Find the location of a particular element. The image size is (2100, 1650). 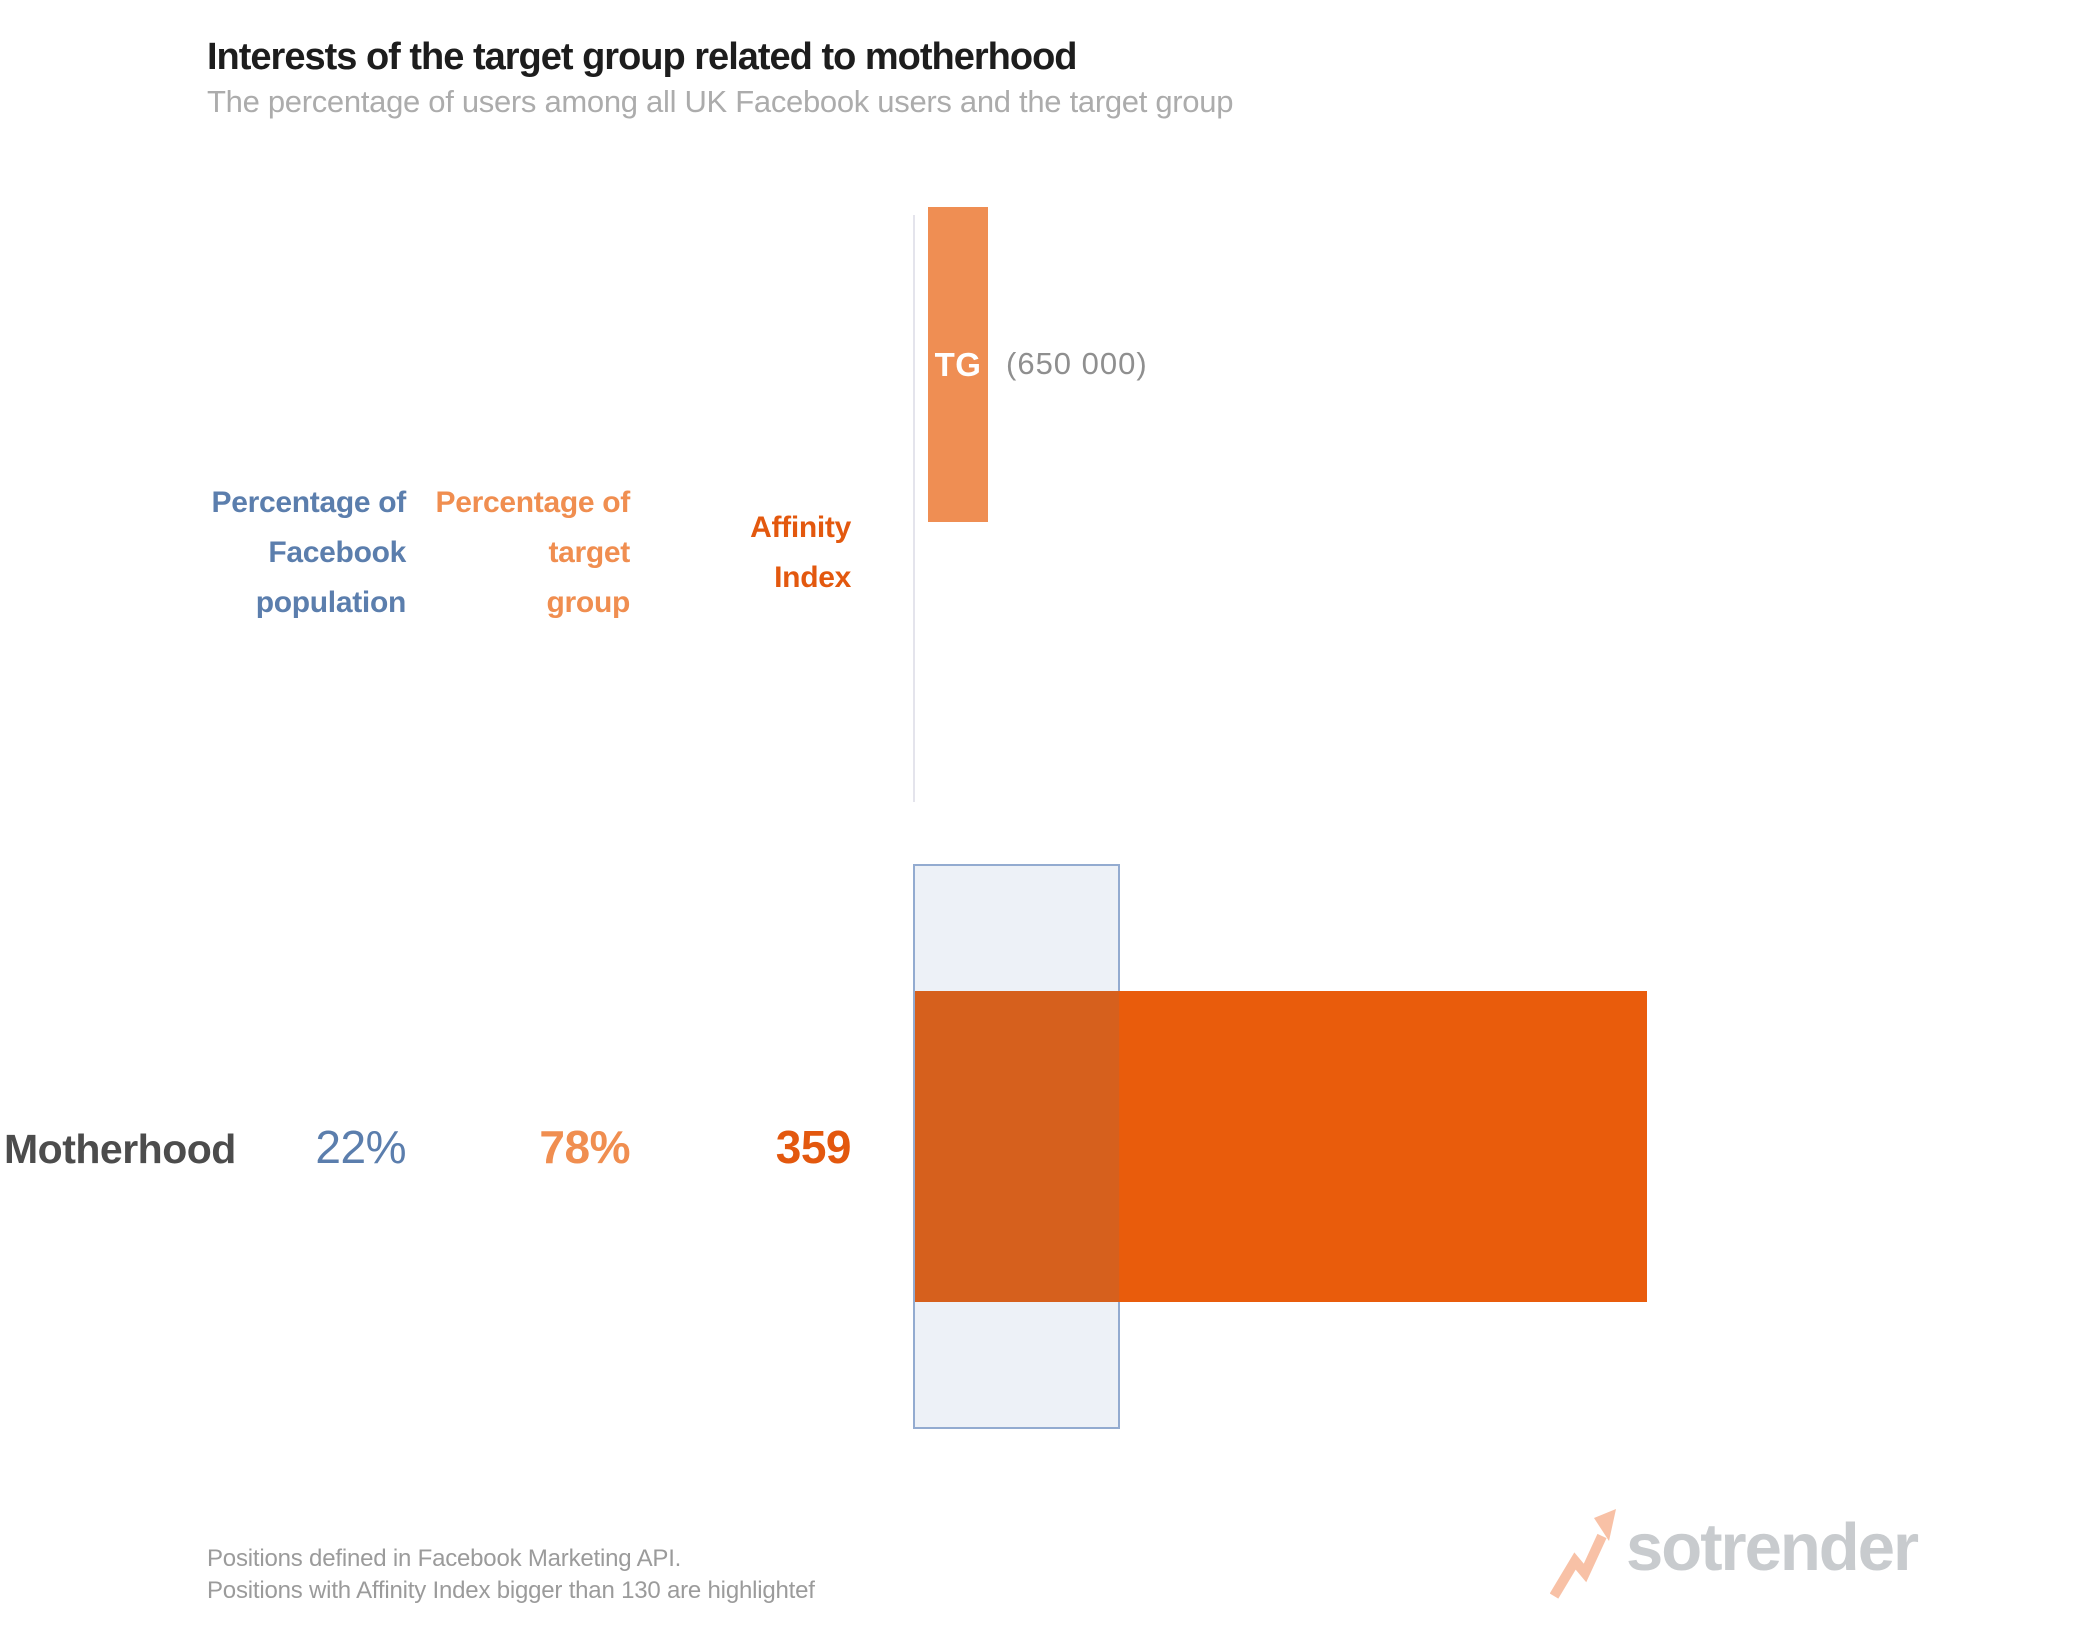

column-header-affinity-index: Affinity Index is located at coordinates (726, 553).